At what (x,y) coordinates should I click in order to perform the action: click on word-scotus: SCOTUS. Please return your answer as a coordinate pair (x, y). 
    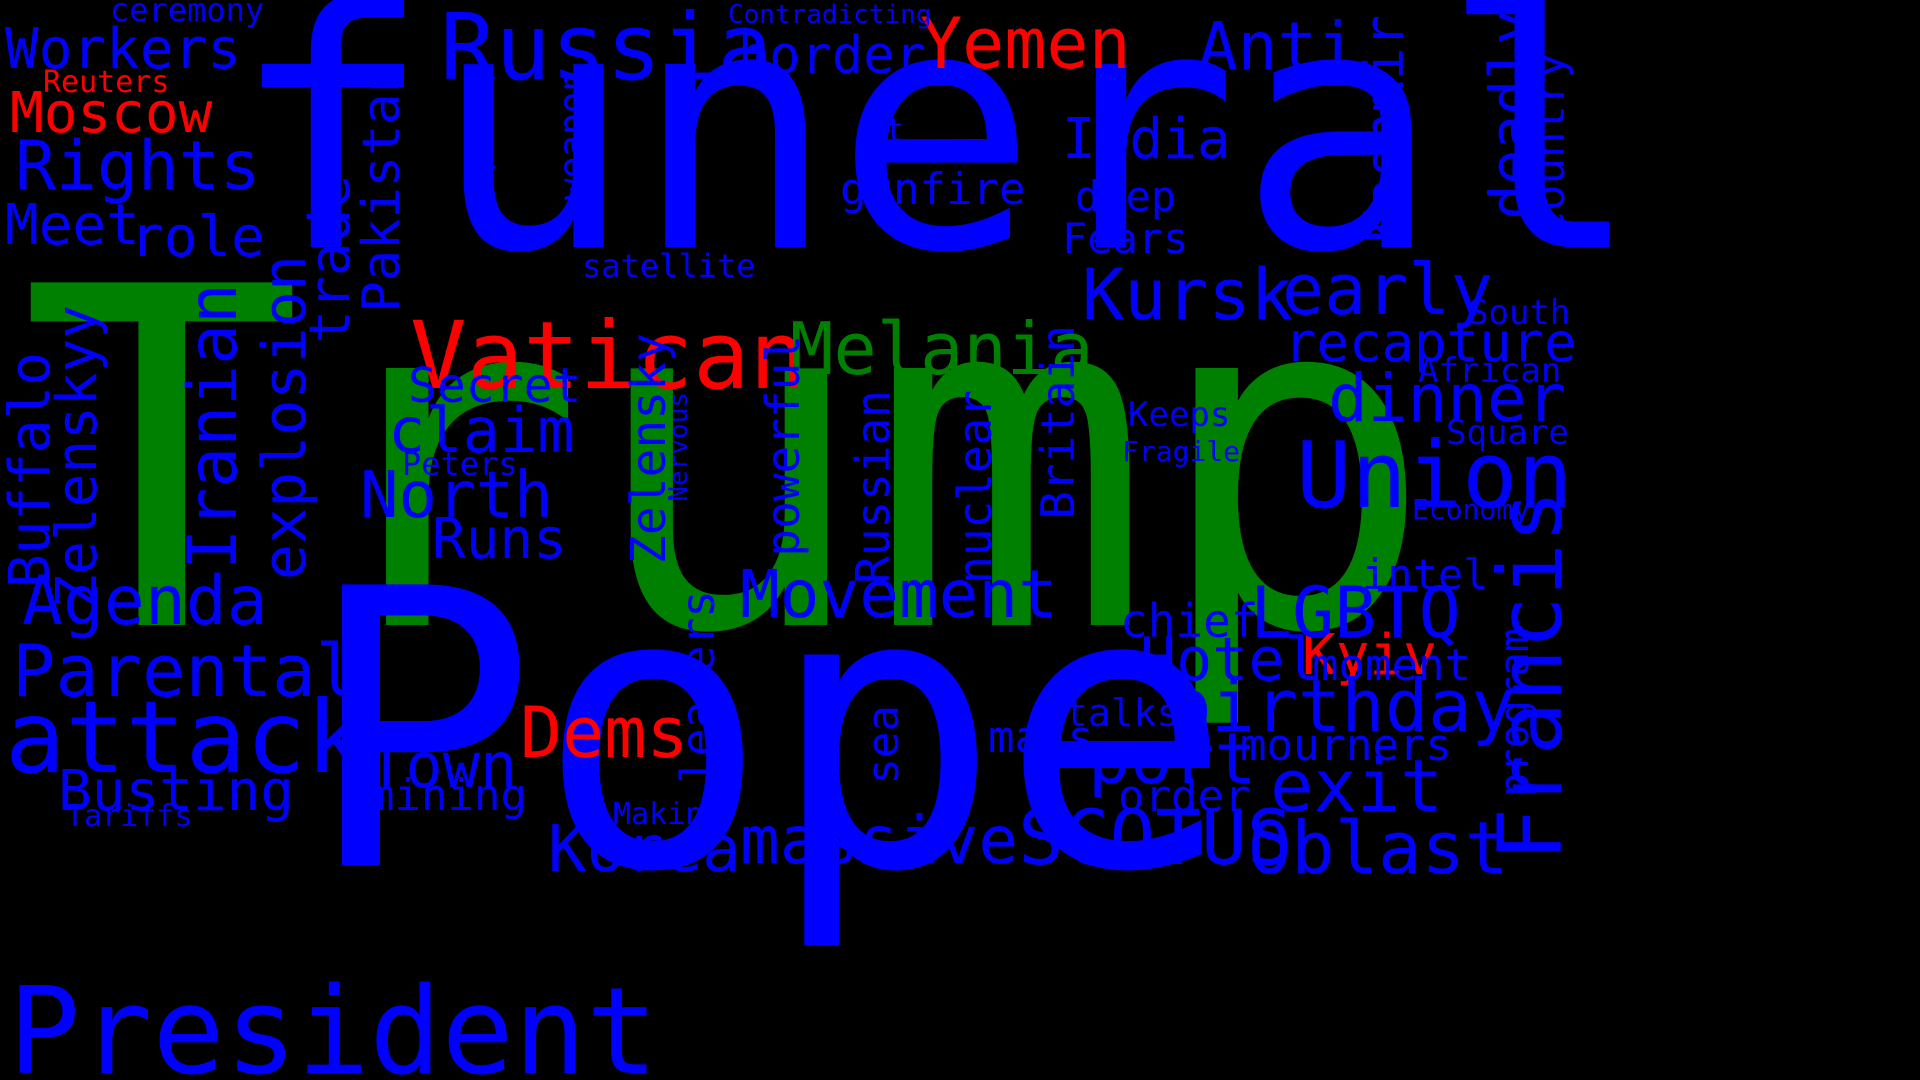
    Looking at the image, I should click on (1155, 837).